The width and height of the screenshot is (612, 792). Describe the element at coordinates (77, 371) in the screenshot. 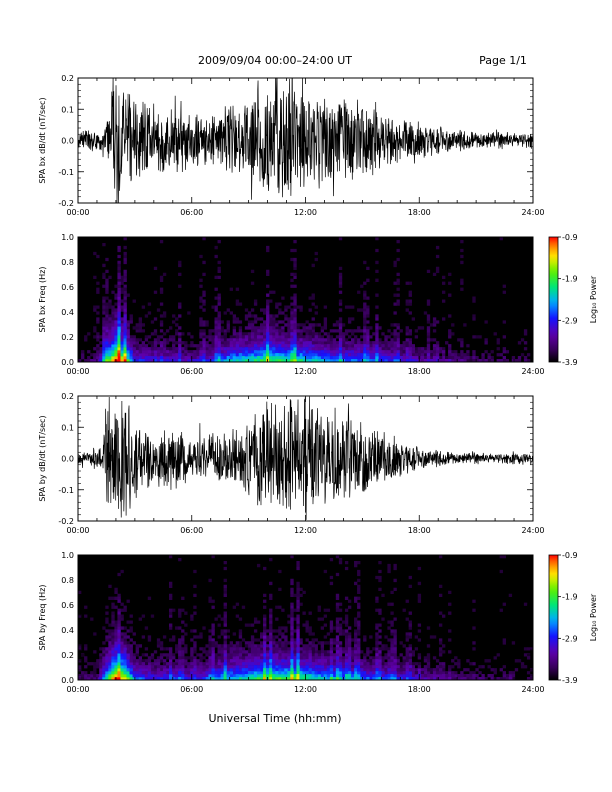

I see `x-tick-label: 00:00` at that location.